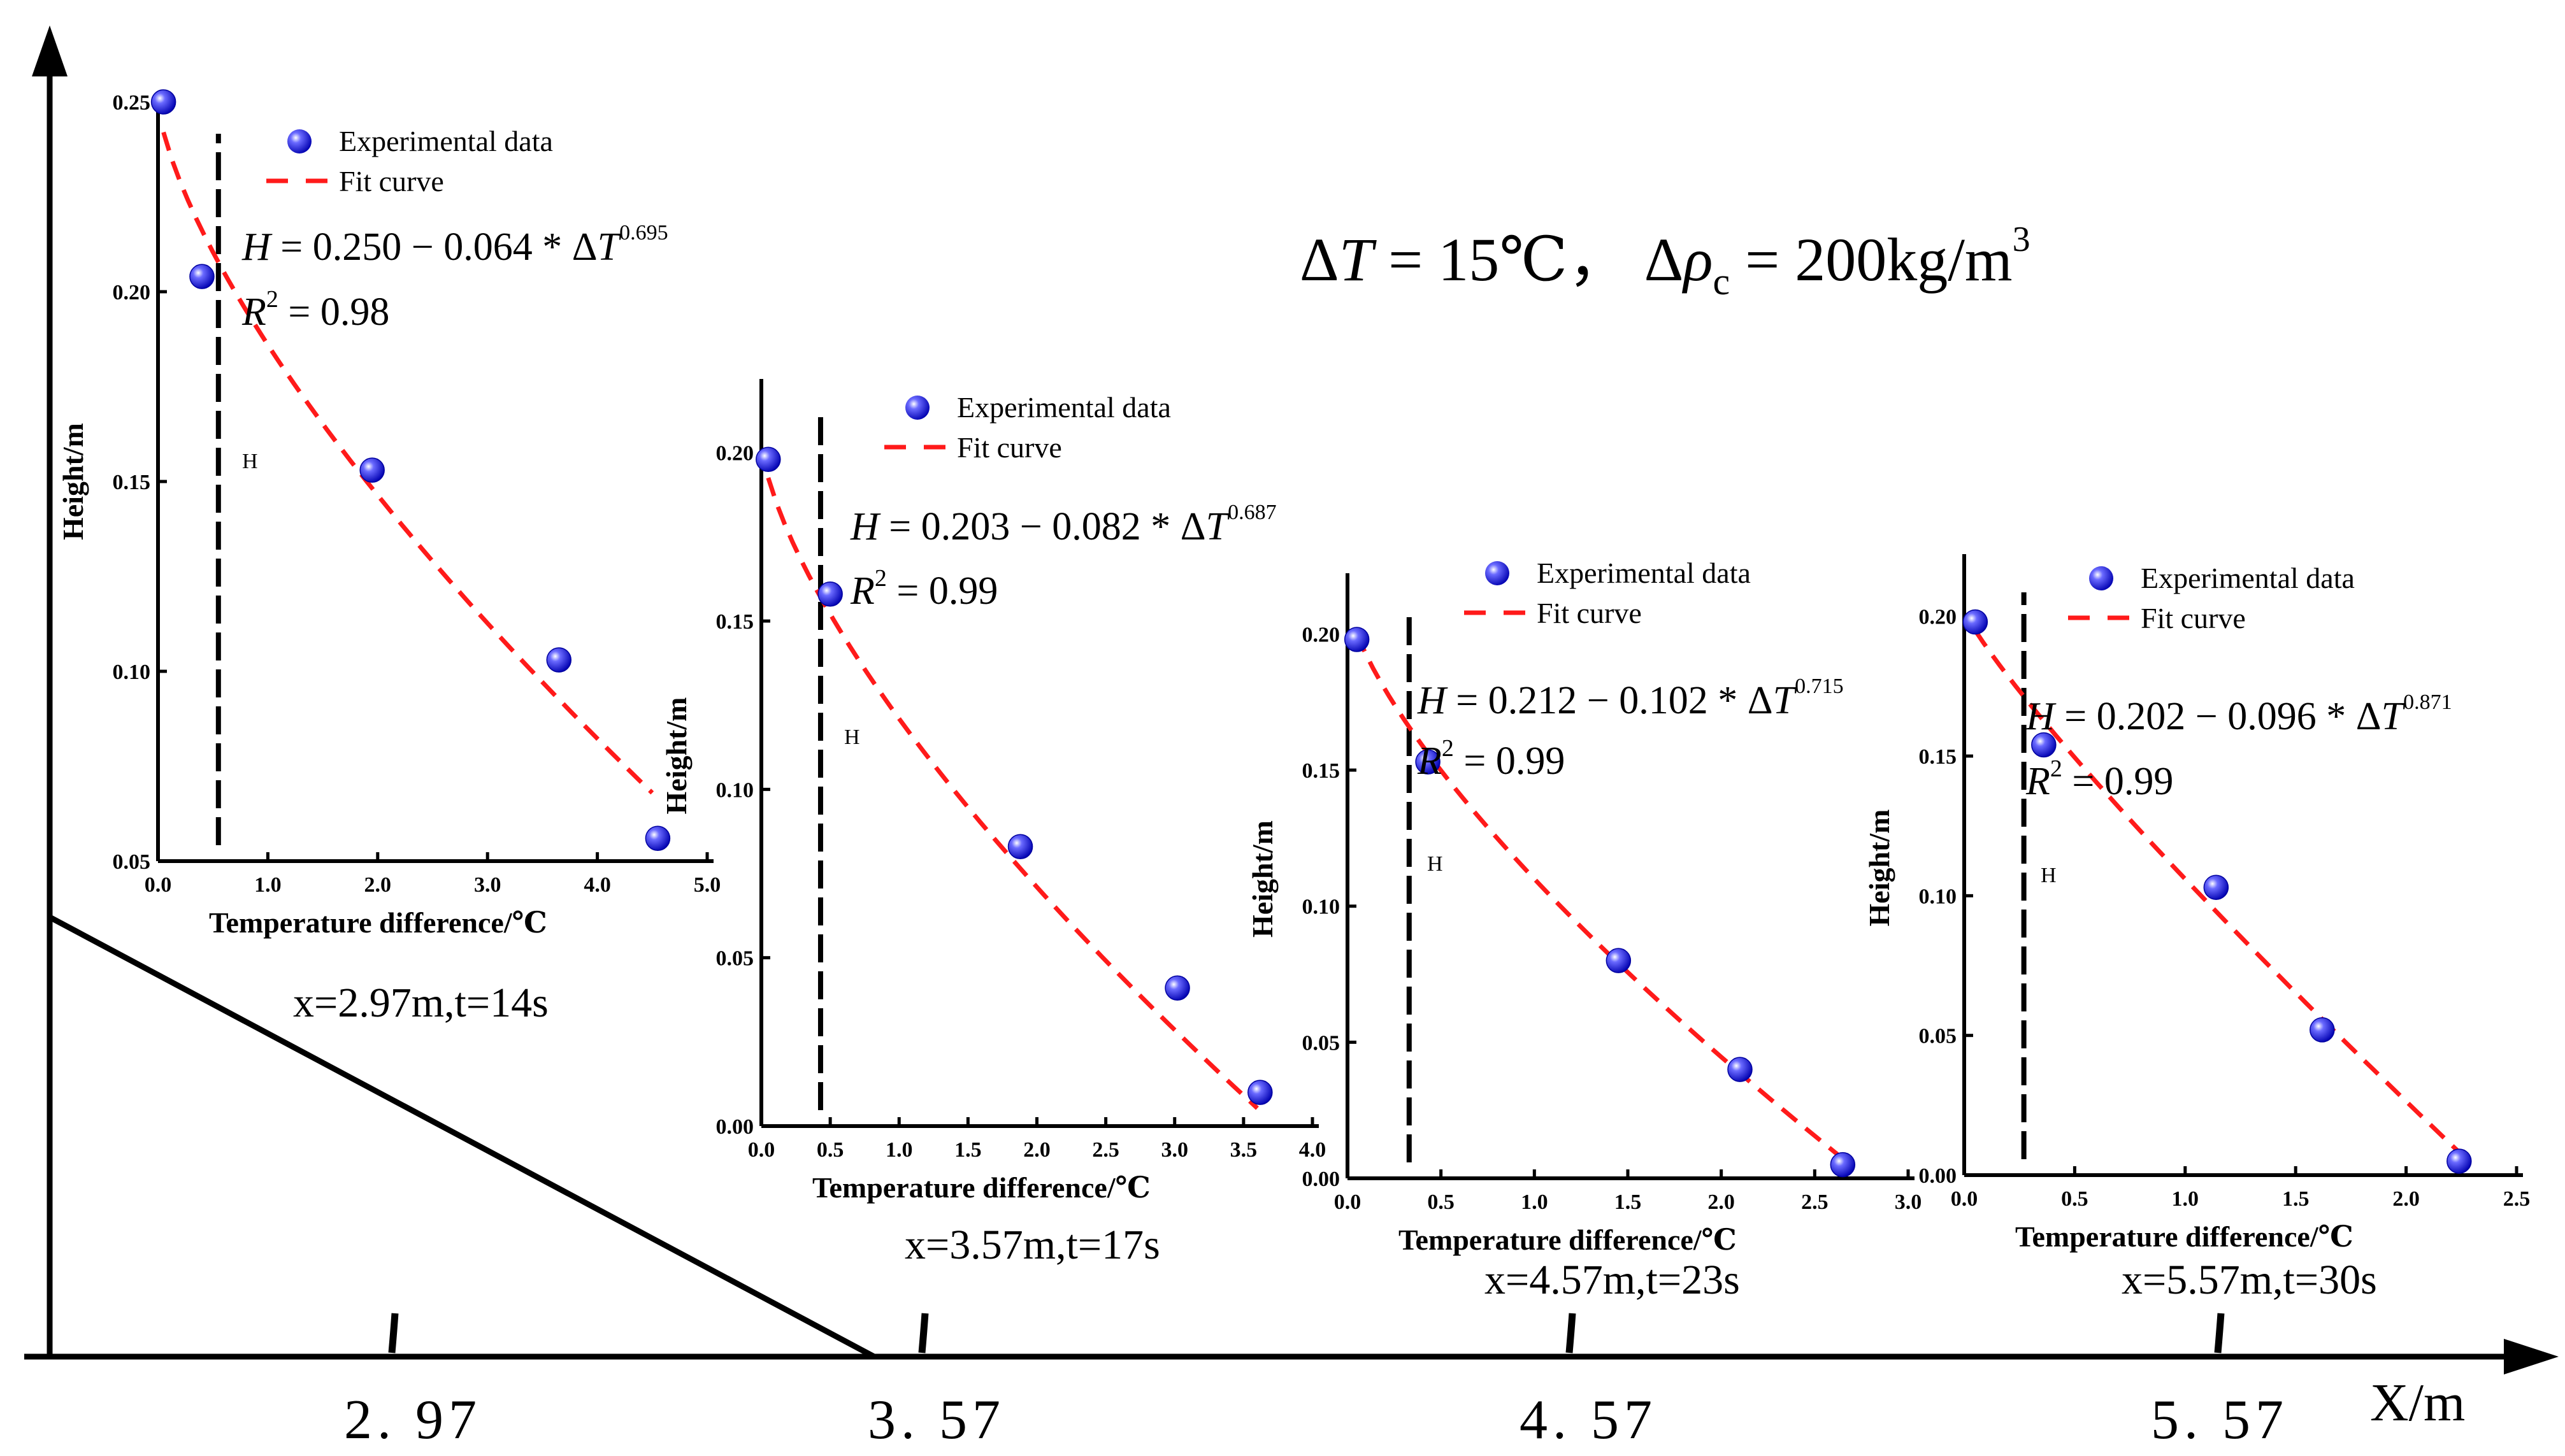  Describe the element at coordinates (462, 1137) in the screenshot. I see `slope-line` at that location.